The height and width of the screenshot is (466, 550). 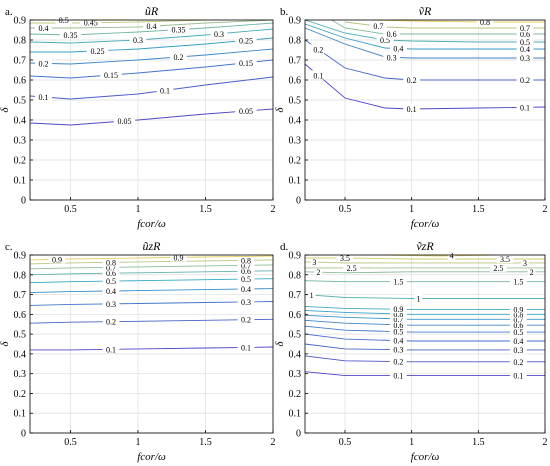 What do you see at coordinates (20, 101) in the screenshot?
I see `y-tick-label: 0.5` at bounding box center [20, 101].